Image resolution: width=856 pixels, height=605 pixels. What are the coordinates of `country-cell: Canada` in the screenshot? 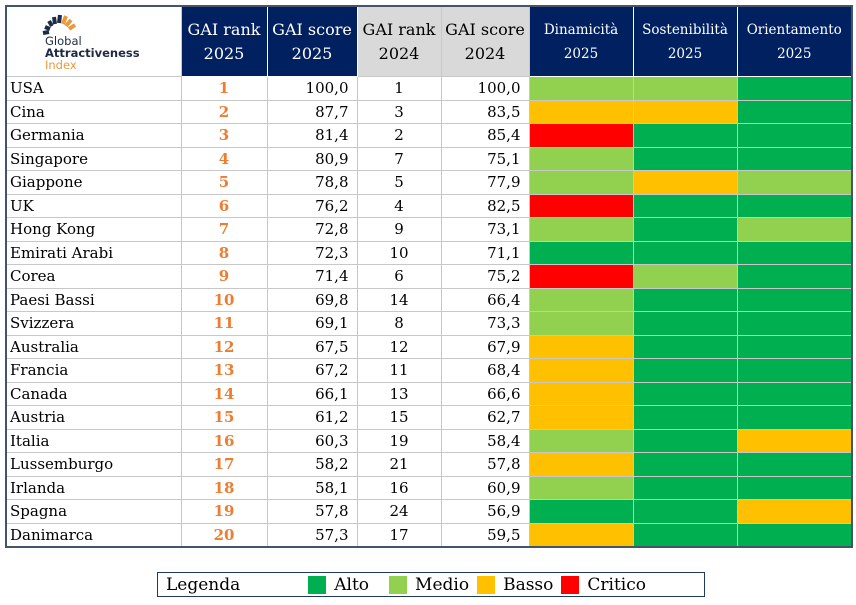 It's located at (93, 393).